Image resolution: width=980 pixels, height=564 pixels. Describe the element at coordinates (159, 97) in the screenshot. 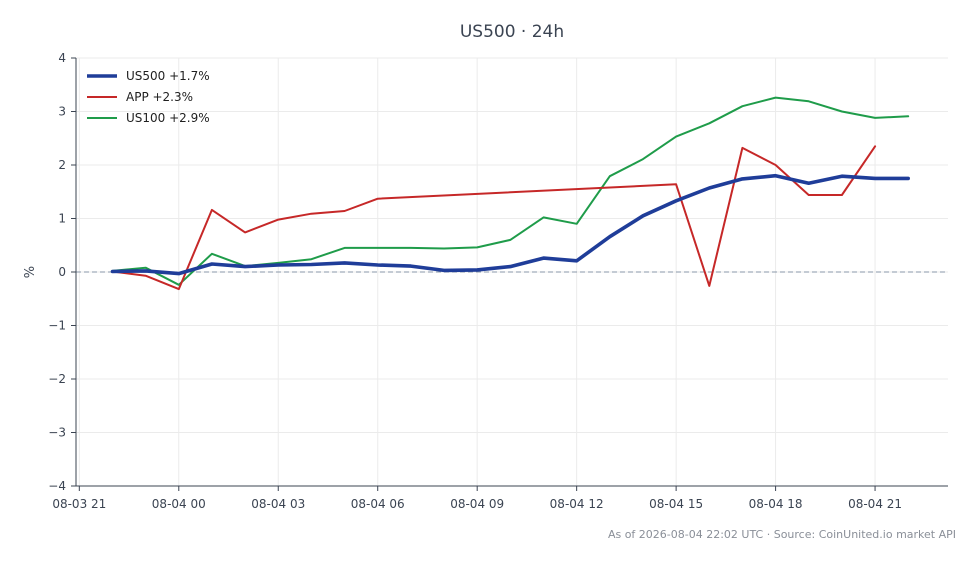

I see `legend-label-app: APP +2.3%` at that location.